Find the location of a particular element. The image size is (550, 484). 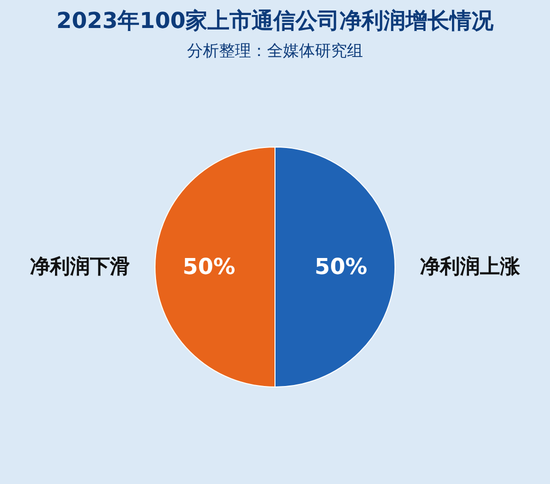

slice-label: 净利润上涨 is located at coordinates (470, 266).